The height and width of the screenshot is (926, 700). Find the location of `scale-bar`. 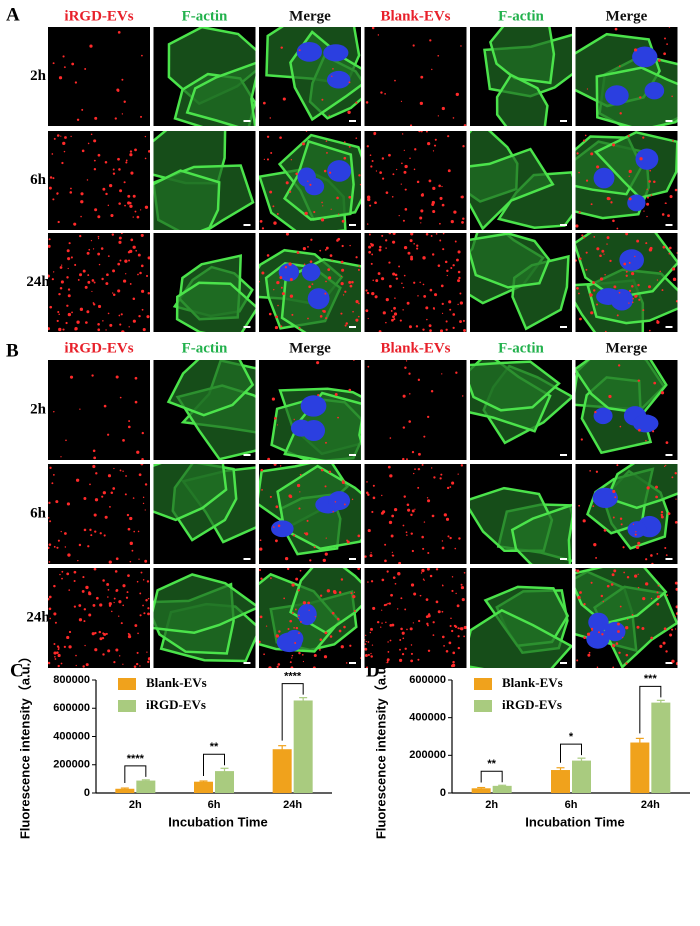

scale-bar is located at coordinates (247, 455).